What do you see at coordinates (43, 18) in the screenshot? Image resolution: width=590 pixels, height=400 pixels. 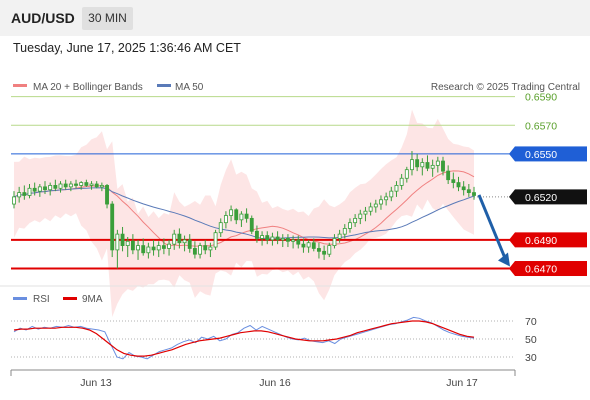 I see `currency-pair-title: AUD/USD` at bounding box center [43, 18].